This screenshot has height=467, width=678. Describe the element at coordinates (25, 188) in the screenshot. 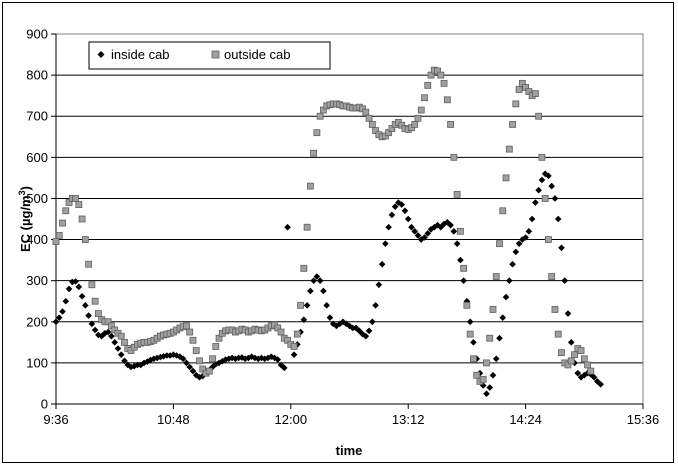

I see `y-axis-title-close: )` at that location.